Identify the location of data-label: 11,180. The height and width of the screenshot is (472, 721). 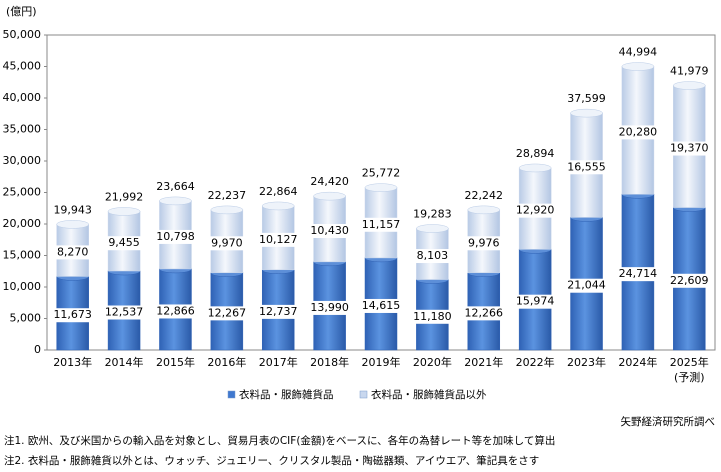
(432, 316).